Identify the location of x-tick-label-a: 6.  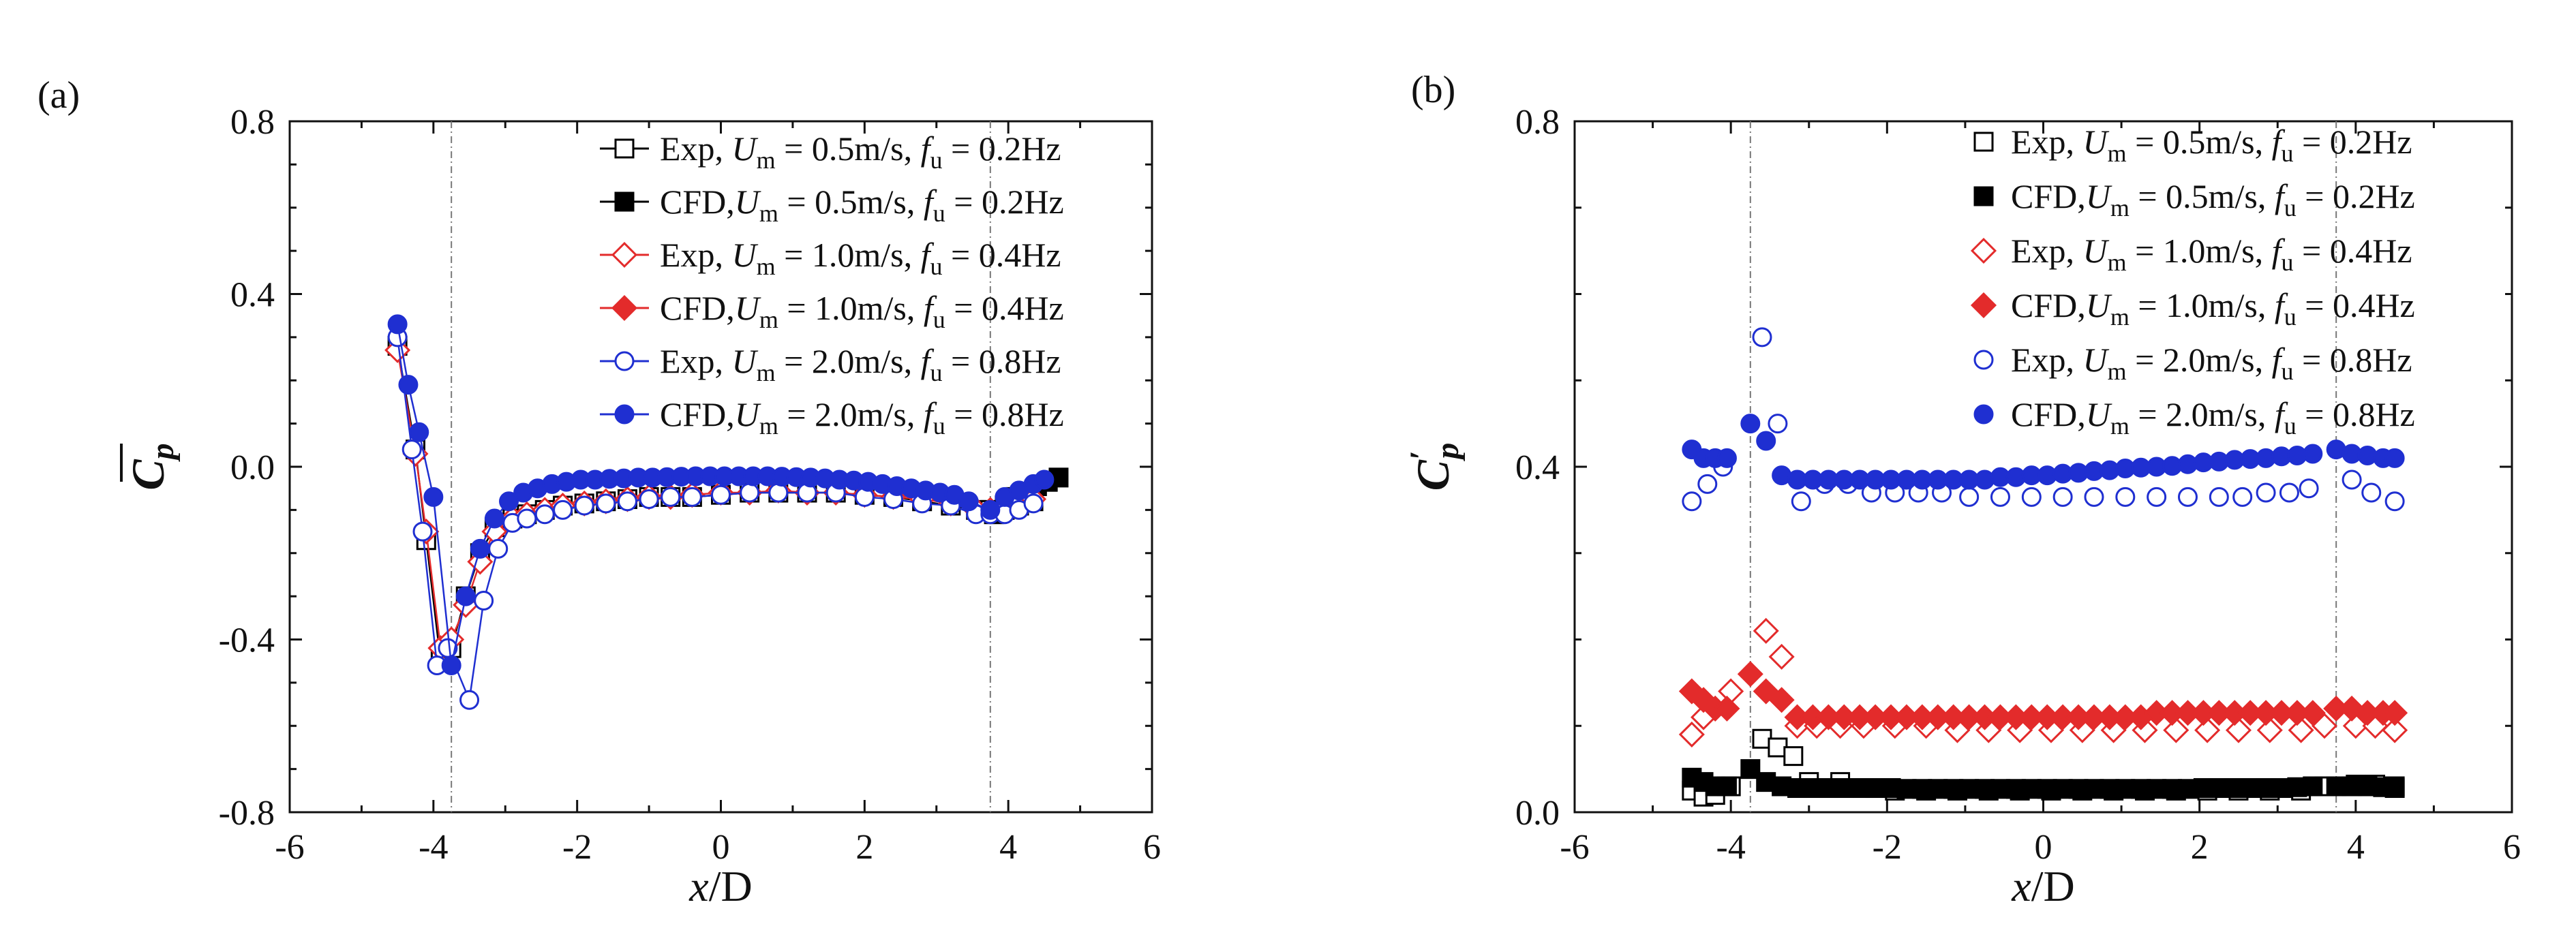
(1152, 847).